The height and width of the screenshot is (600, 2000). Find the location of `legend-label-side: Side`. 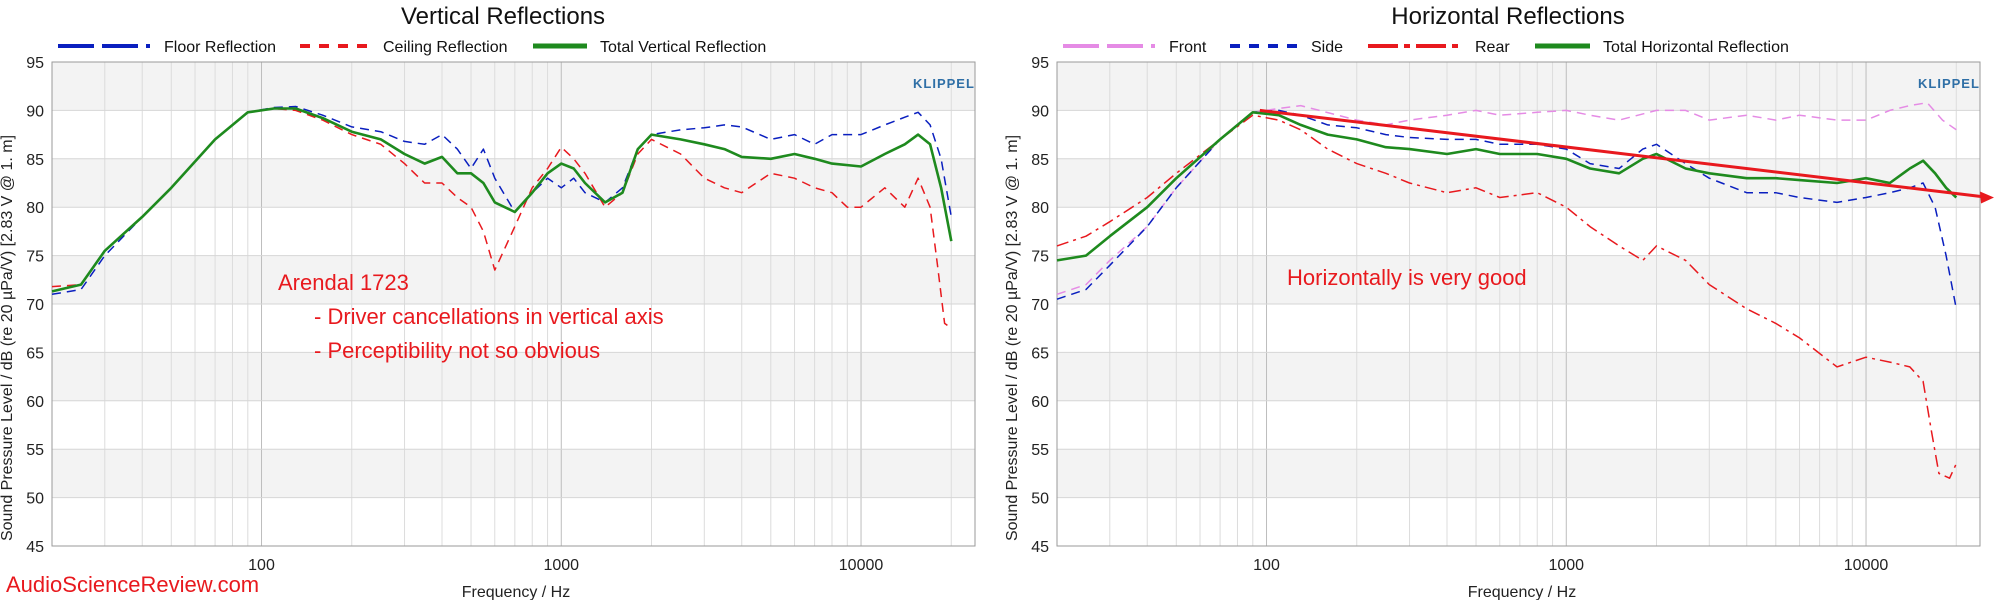

legend-label-side: Side is located at coordinates (1327, 47).